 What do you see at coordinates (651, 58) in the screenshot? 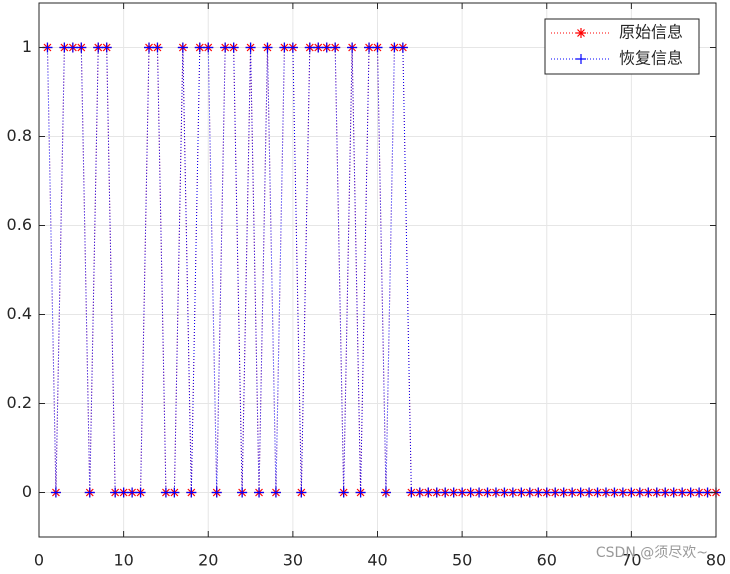
I see `legend-label: 恢复信息` at bounding box center [651, 58].